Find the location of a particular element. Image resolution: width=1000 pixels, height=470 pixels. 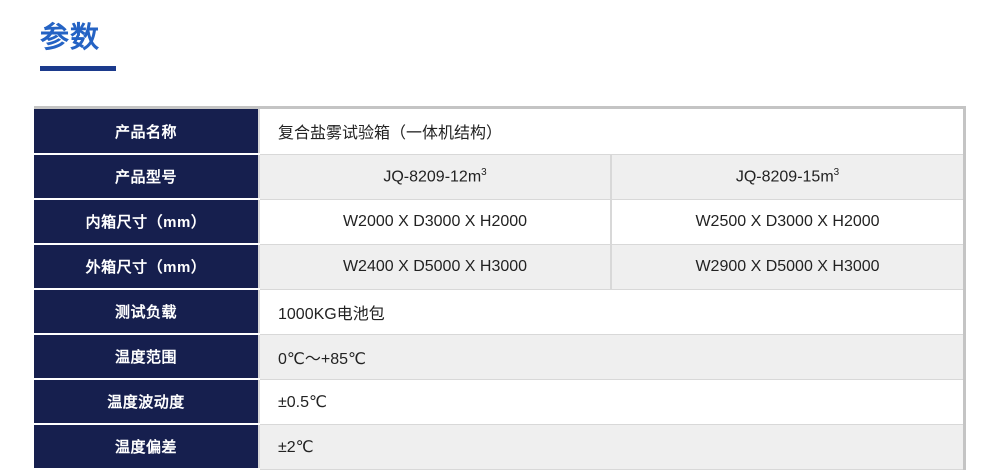

row-label: 产品型号 is located at coordinates (146, 177).